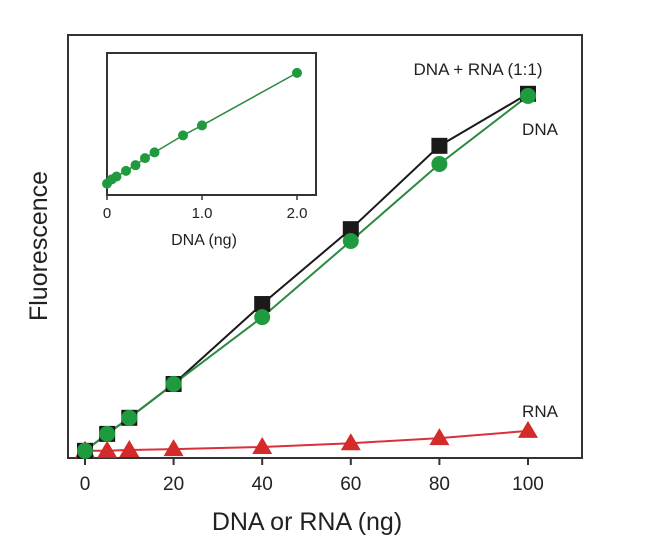 The height and width of the screenshot is (560, 650). What do you see at coordinates (478, 69) in the screenshot?
I see `legend-label-dna-rna: DNA + RNA (1:1)` at bounding box center [478, 69].